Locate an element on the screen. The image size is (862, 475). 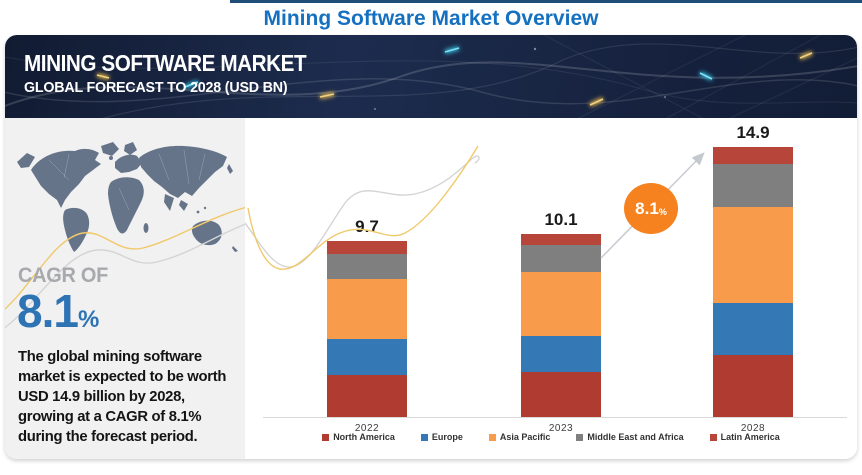
legend-item-latin-america: Latin America is located at coordinates (744, 437).